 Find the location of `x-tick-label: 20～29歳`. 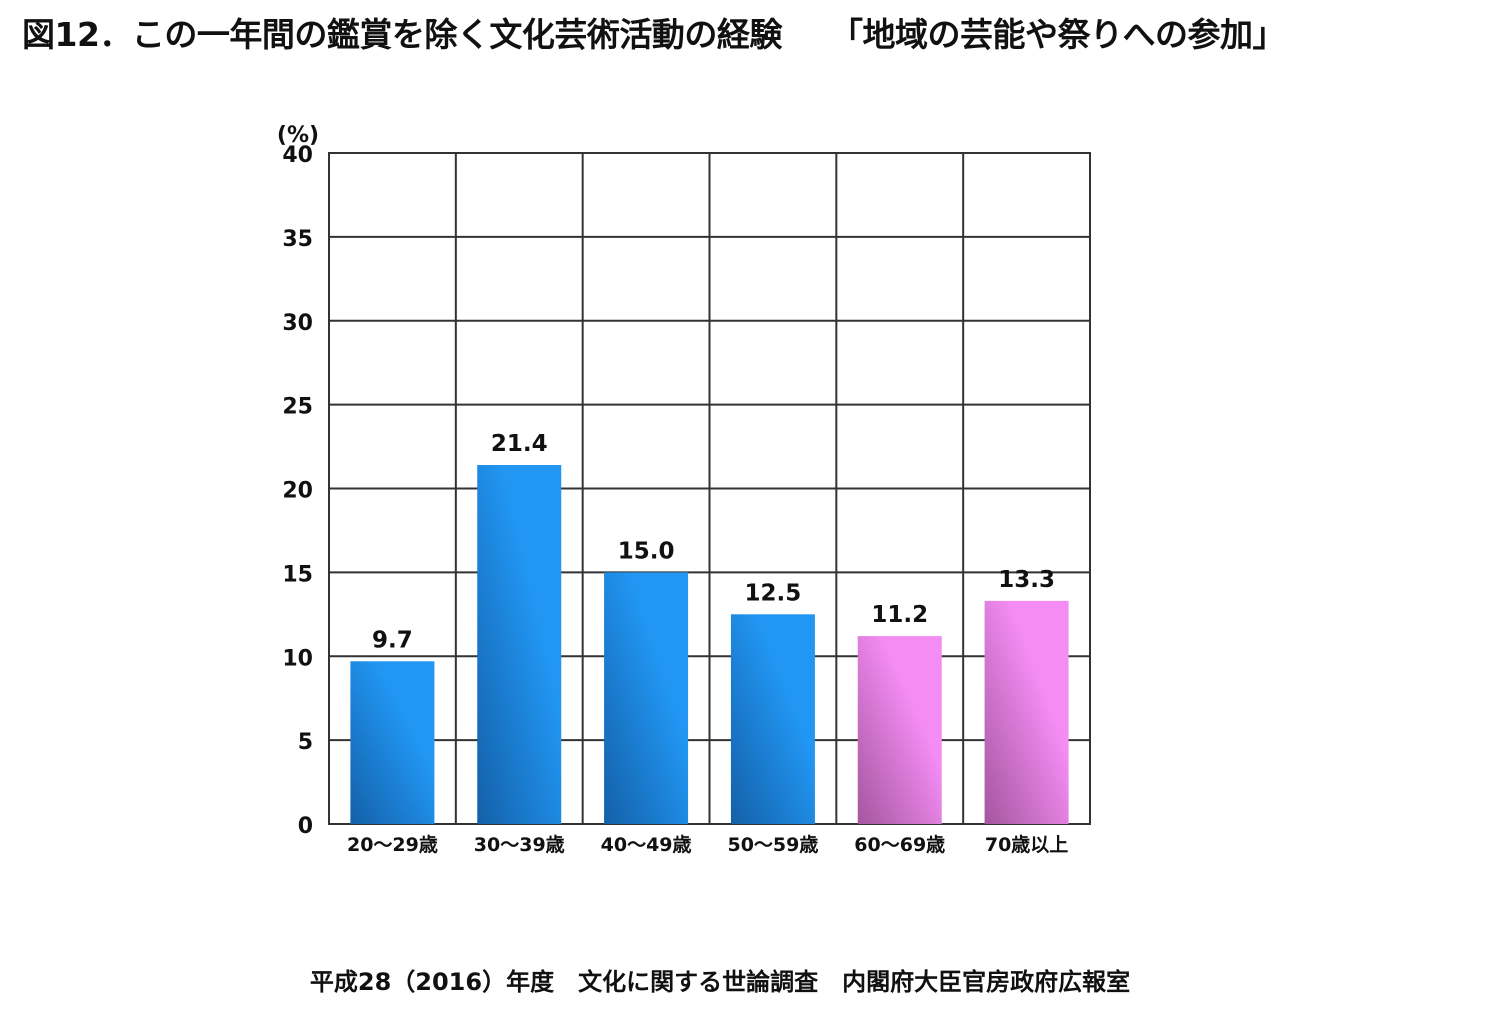

x-tick-label: 20～29歳 is located at coordinates (392, 845).